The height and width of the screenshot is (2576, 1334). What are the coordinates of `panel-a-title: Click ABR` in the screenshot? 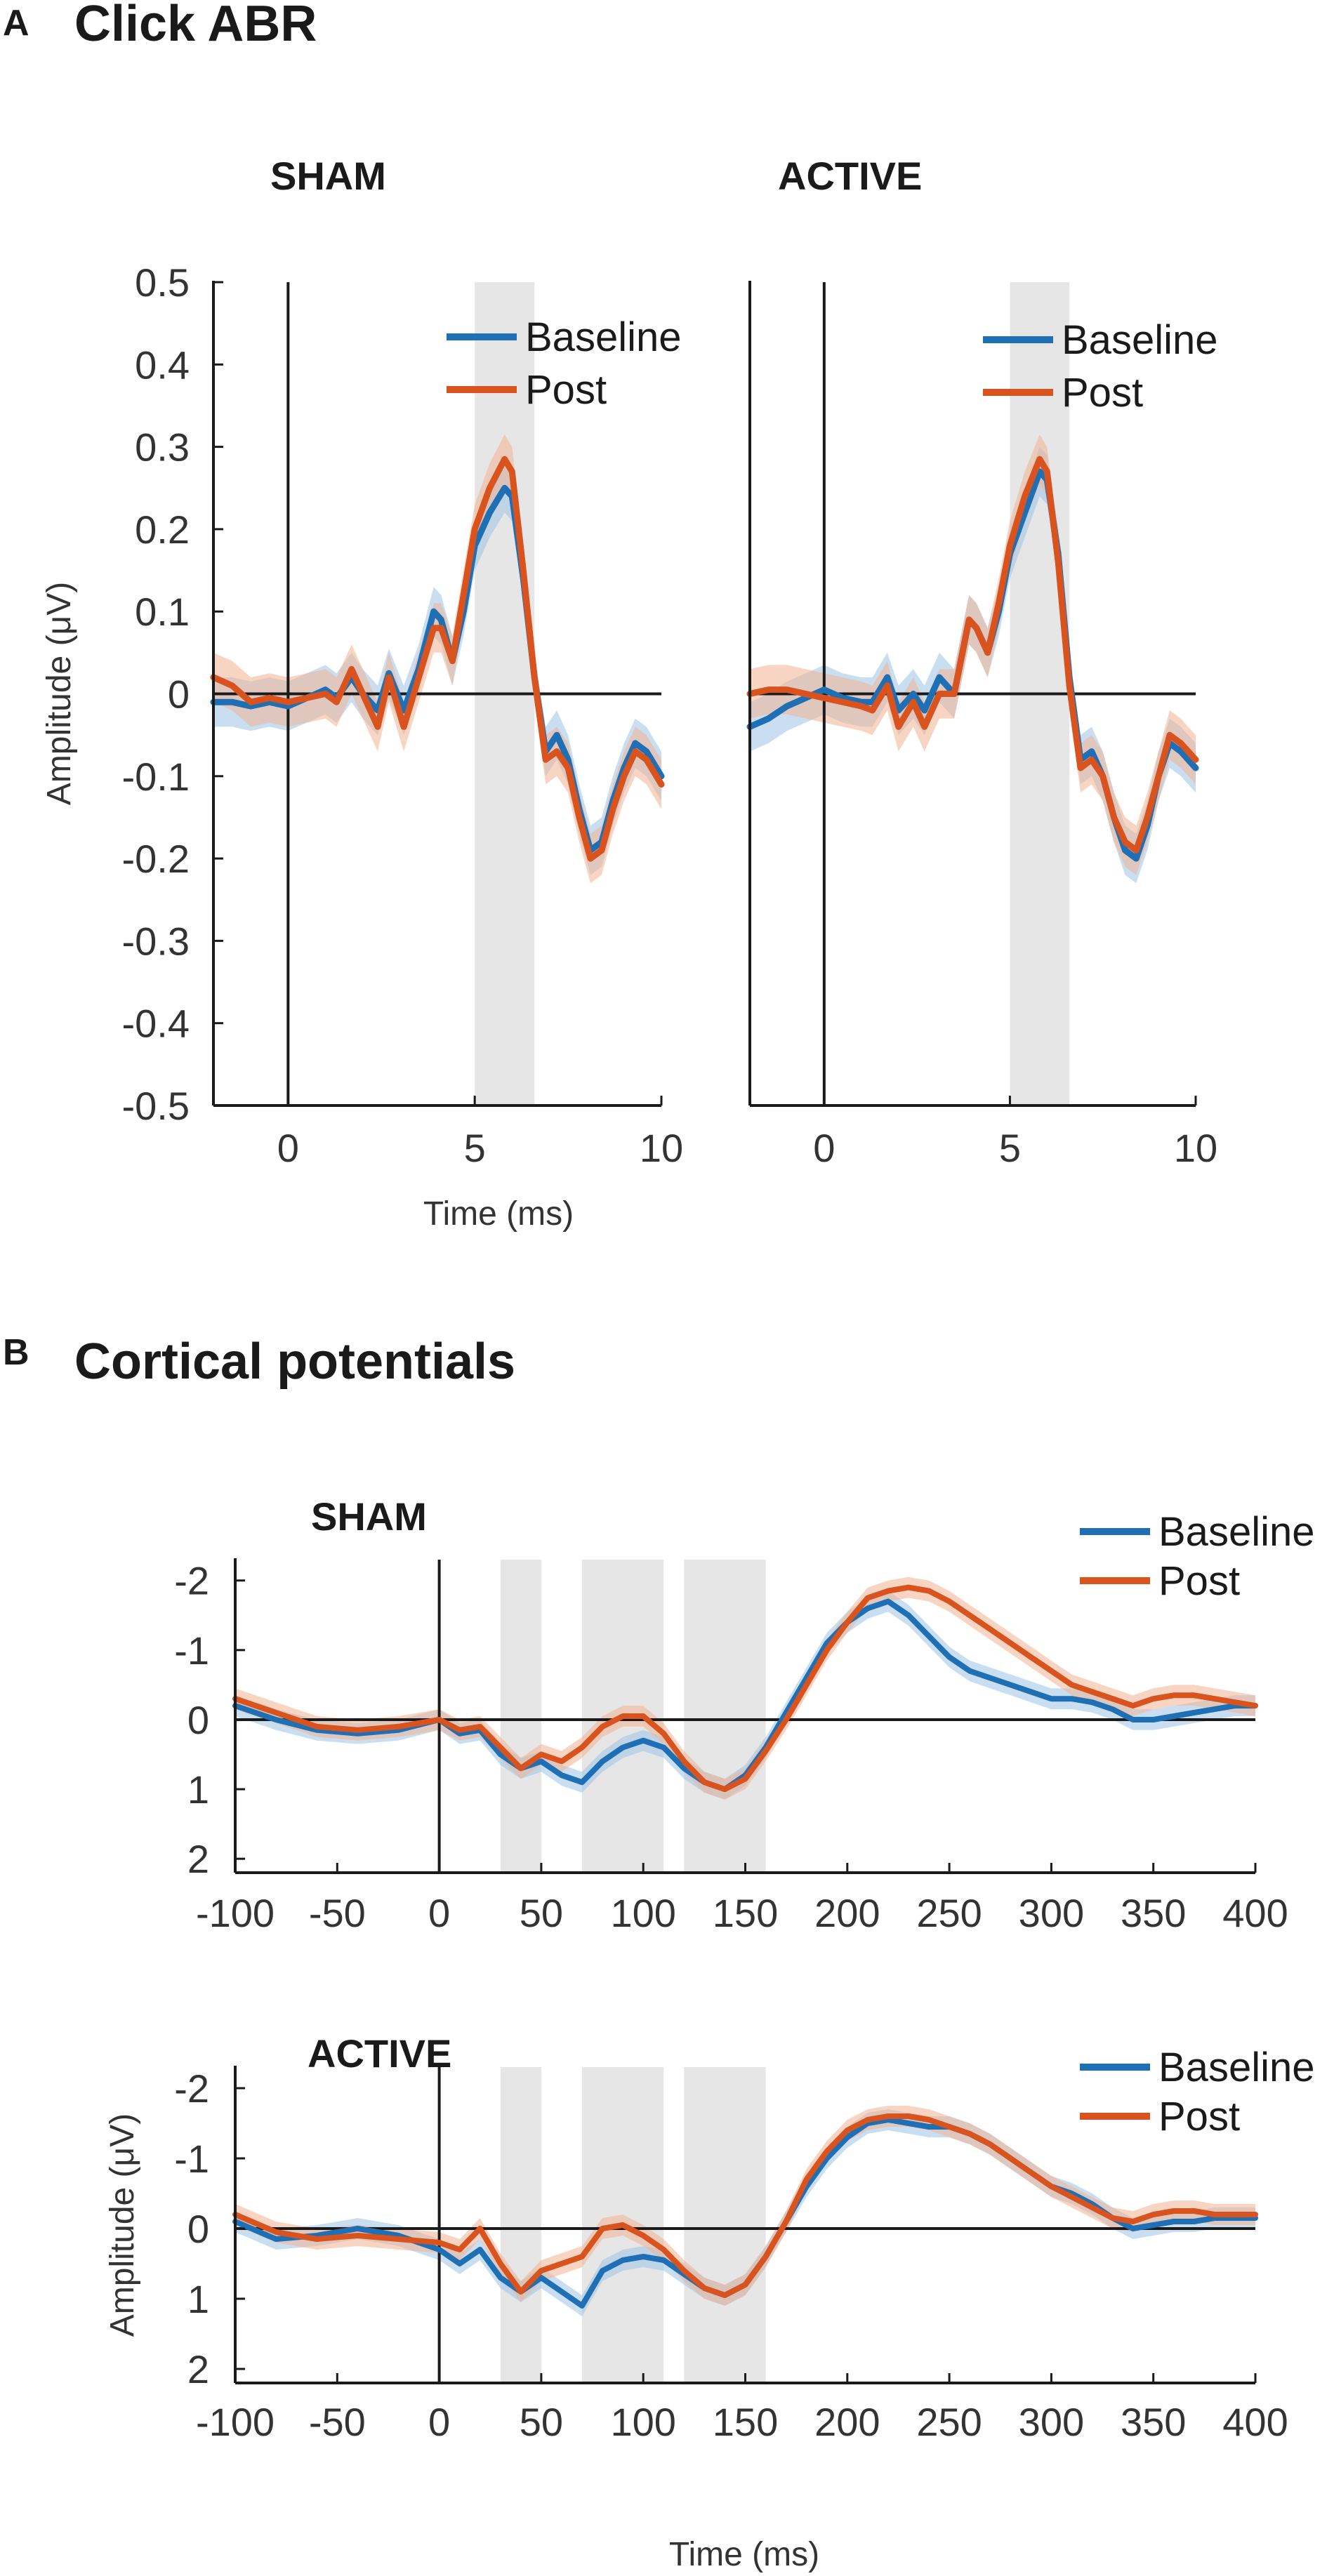 It's located at (195, 26).